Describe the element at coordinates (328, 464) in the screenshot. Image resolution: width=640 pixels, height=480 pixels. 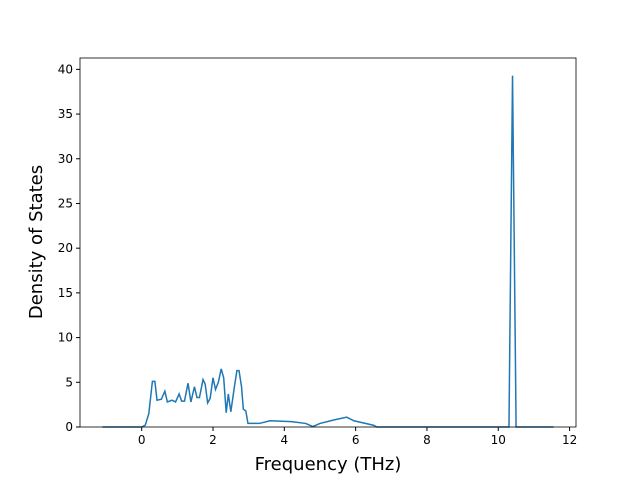
I see `x-axis-label: Frequency (THz)` at that location.